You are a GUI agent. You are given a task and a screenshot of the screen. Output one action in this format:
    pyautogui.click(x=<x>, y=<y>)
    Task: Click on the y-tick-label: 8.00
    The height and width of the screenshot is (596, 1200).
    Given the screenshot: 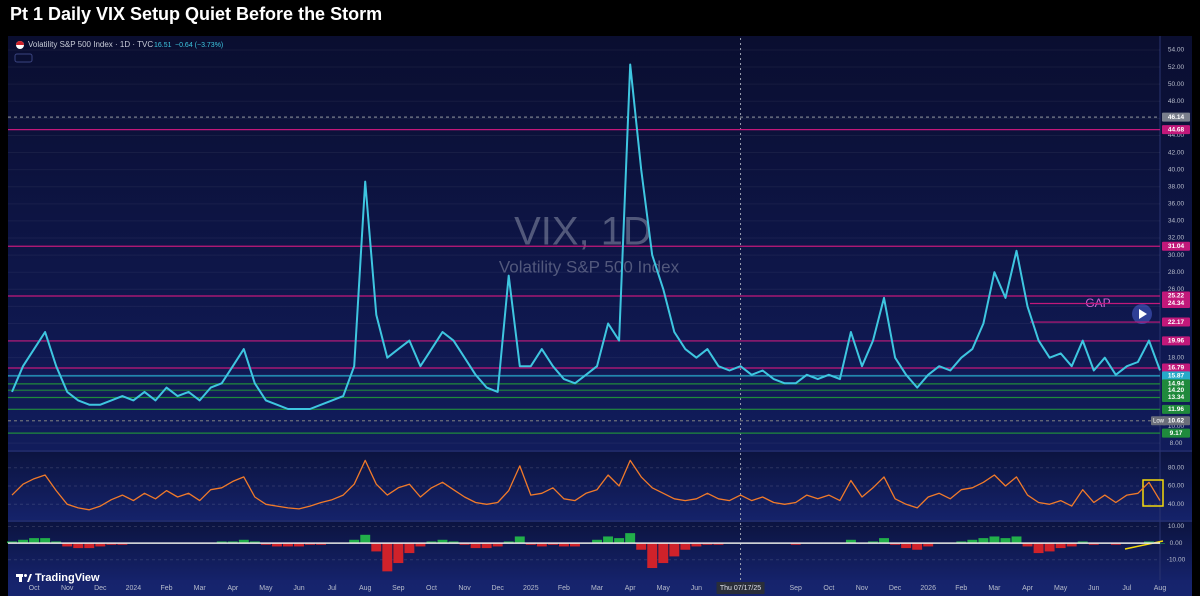 What is the action you would take?
    pyautogui.click(x=1176, y=443)
    